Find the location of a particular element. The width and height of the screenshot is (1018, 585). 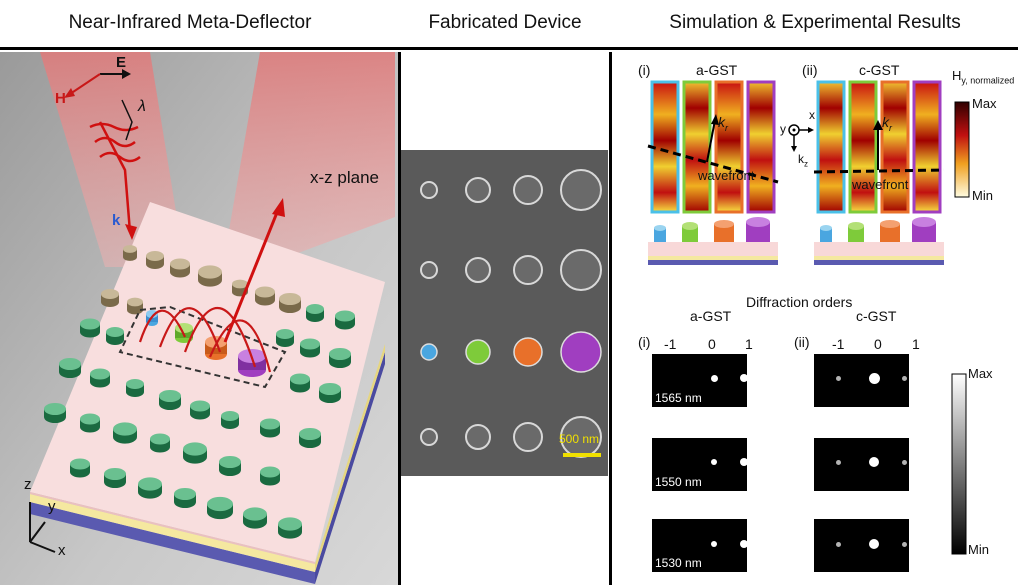

wavefront-label-c: wavefront is located at coordinates (880, 184).